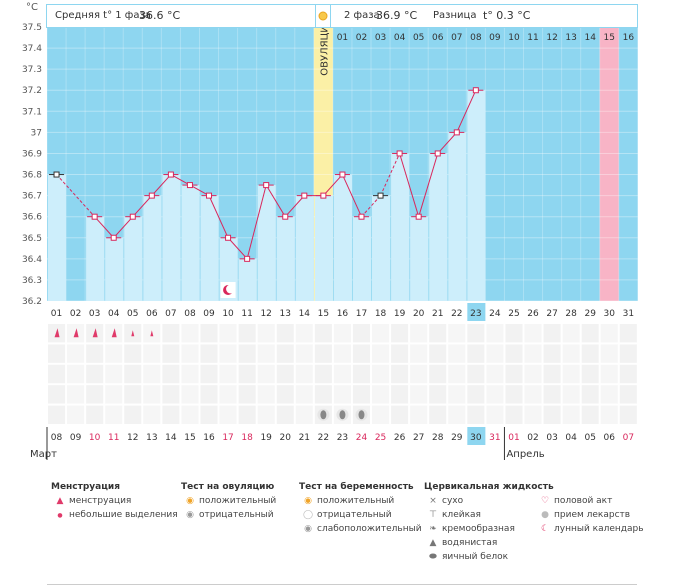  Describe the element at coordinates (545, 529) in the screenshot. I see `moon-icon: ☾` at that location.